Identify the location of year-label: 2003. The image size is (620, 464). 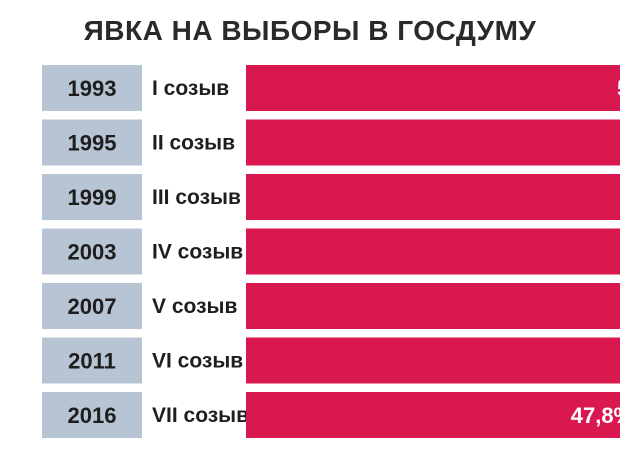
(92, 252).